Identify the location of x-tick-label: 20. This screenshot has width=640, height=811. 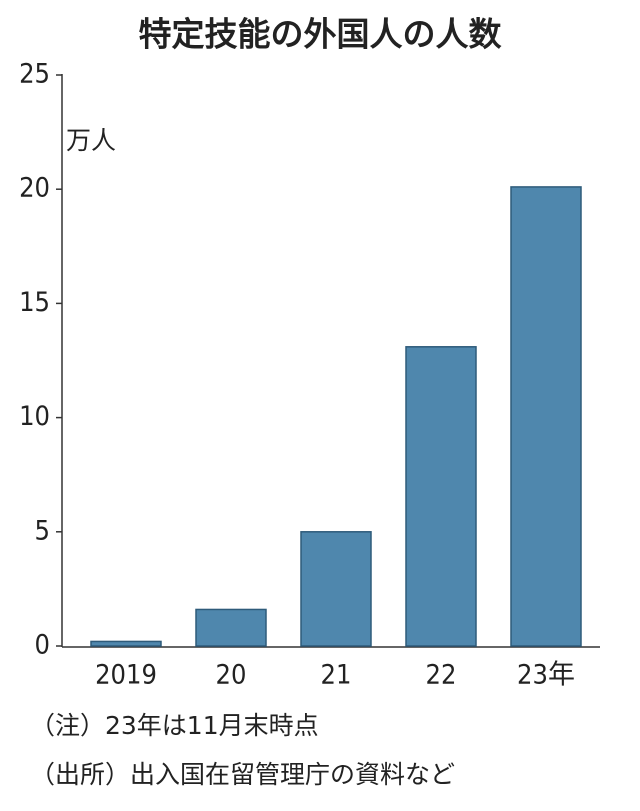
(231, 675).